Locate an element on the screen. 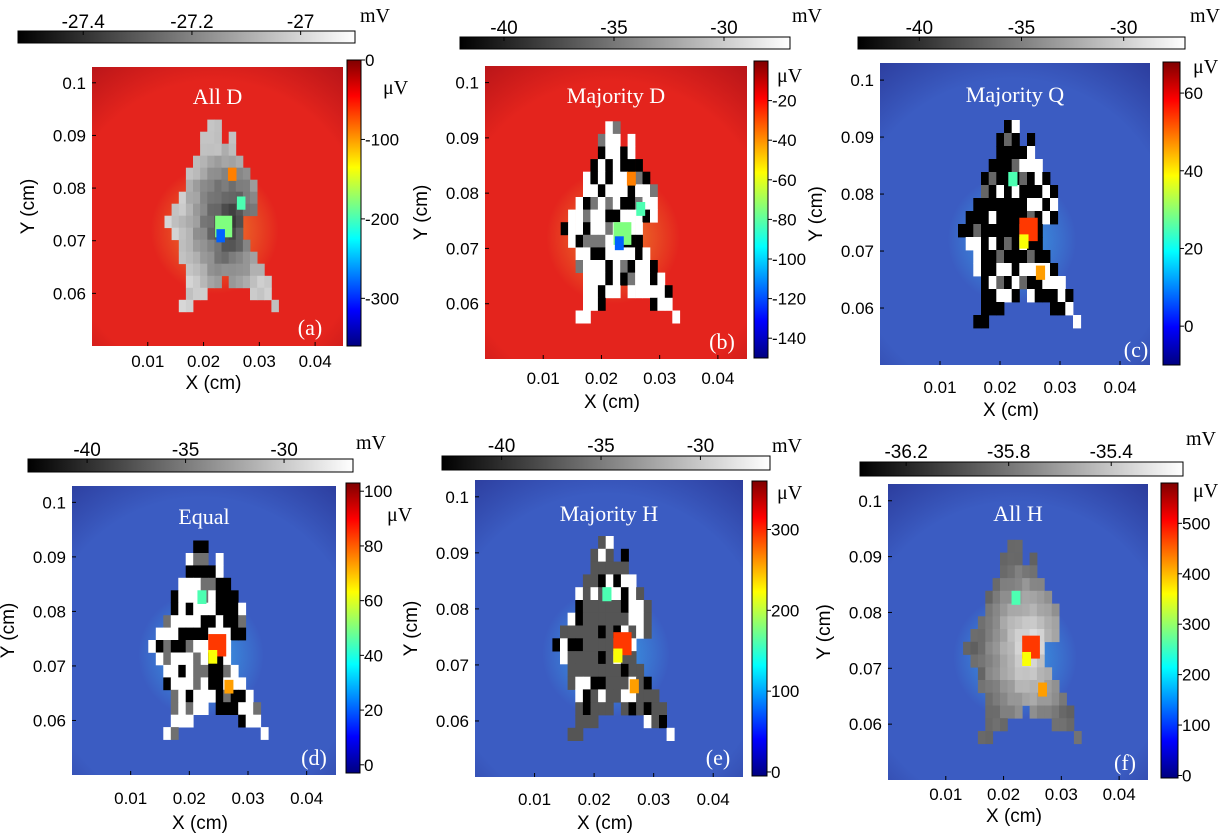 This screenshot has width=1232, height=836. x-tick-label: 0.02 is located at coordinates (1003, 794).